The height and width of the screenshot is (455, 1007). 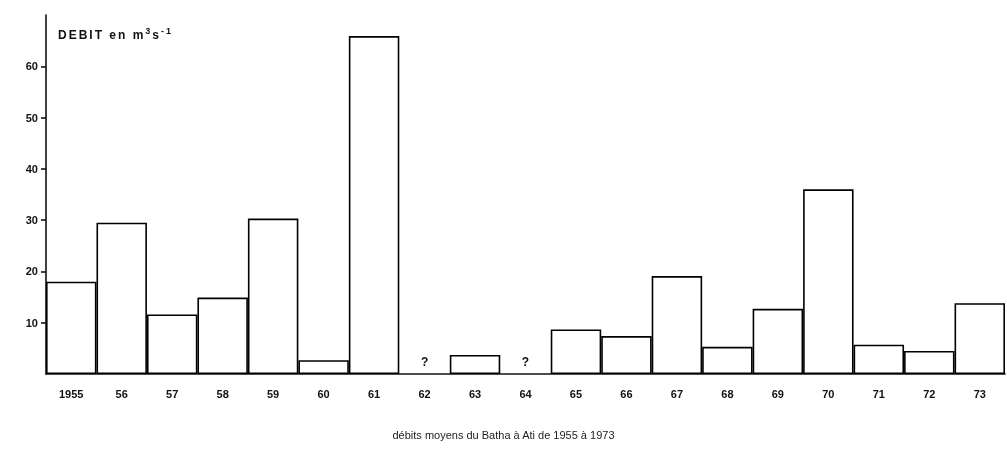 What do you see at coordinates (576, 393) in the screenshot?
I see `x-tick-label: 65` at bounding box center [576, 393].